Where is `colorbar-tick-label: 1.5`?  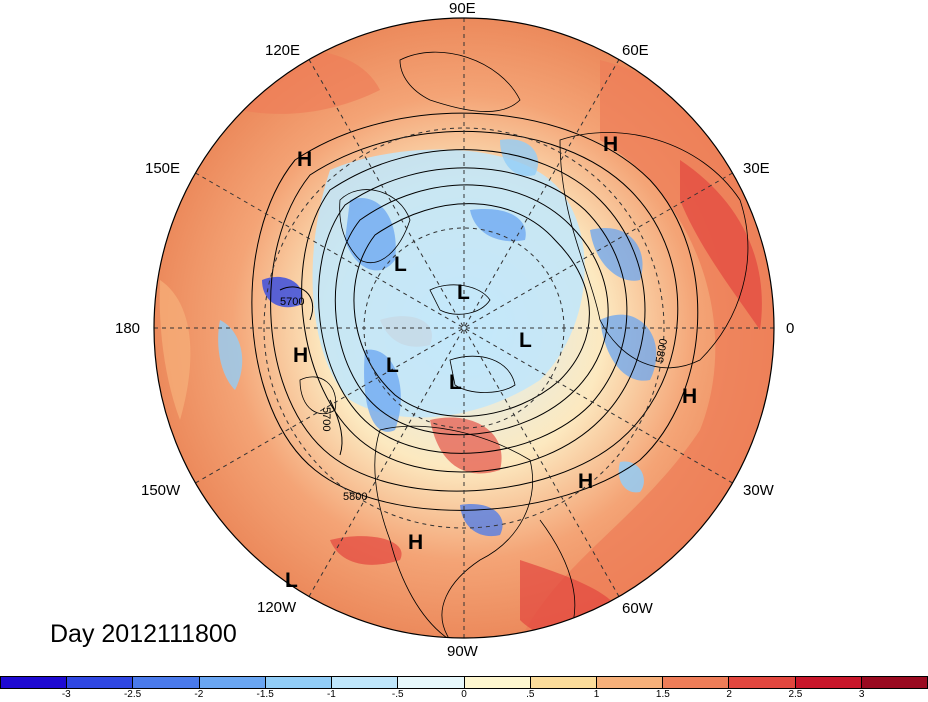 colorbar-tick-label: 1.5 is located at coordinates (662, 694).